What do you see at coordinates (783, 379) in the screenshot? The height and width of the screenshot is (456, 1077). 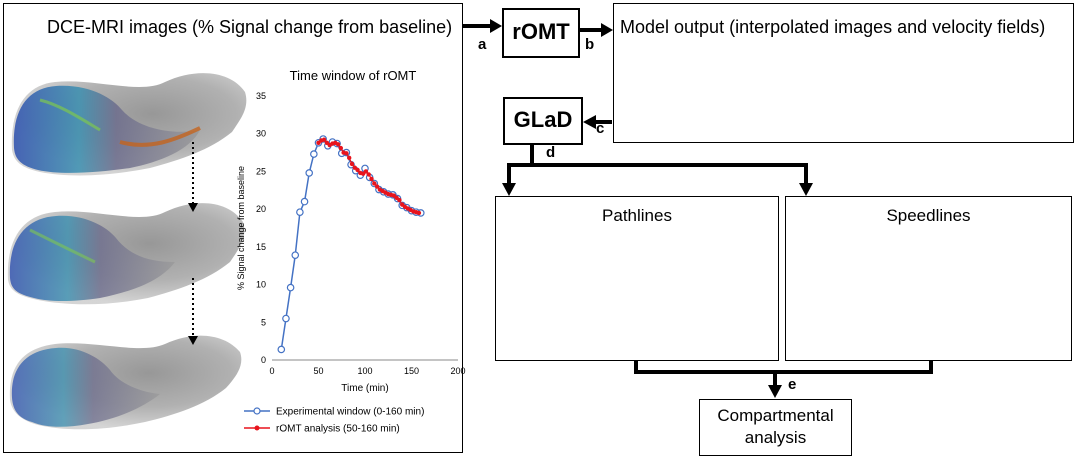 I see `arrow-e` at bounding box center [783, 379].